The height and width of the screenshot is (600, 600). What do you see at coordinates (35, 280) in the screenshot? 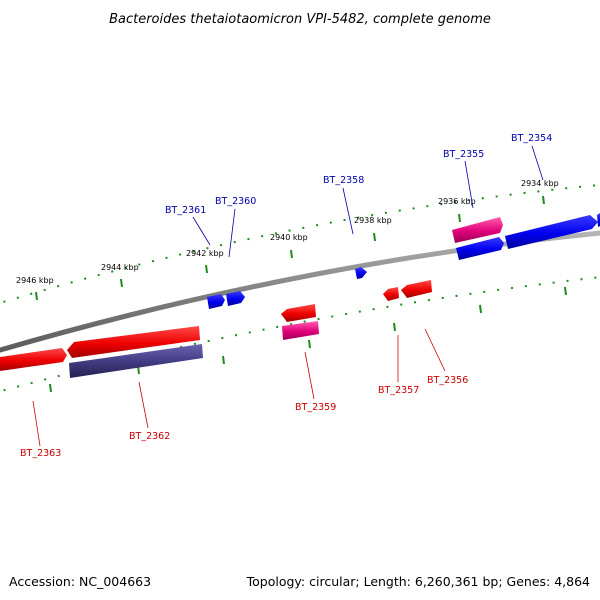
I see `scale-label: 2946 kbp` at bounding box center [35, 280].